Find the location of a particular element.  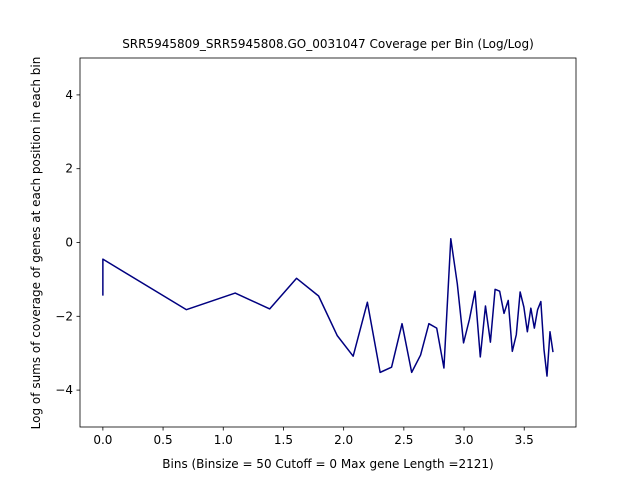

y-axis-ticks: −4 −2 0 2 4 is located at coordinates (67, 242).